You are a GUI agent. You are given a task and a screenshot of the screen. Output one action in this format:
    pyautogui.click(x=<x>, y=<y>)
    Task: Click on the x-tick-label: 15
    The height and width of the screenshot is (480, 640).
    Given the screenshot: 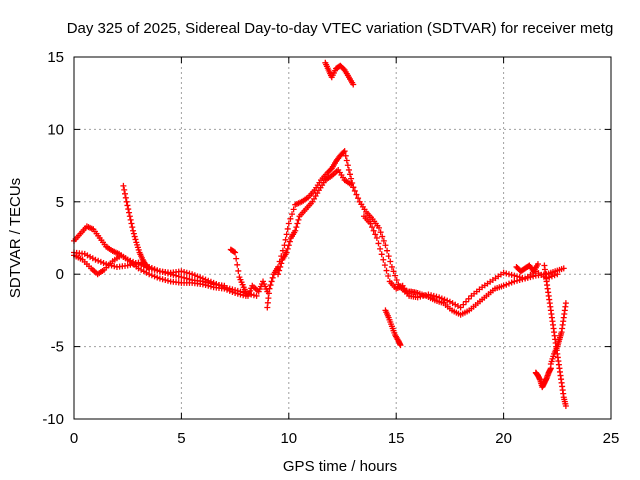 What is the action you would take?
    pyautogui.click(x=396, y=438)
    